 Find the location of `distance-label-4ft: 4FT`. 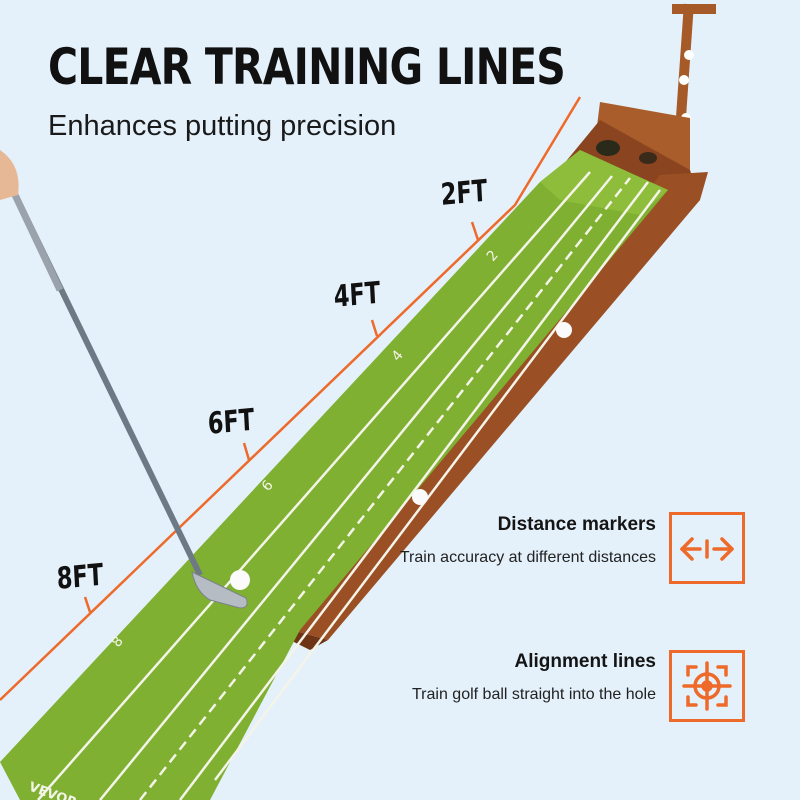

distance-label-4ft: 4FT is located at coordinates (357, 295).